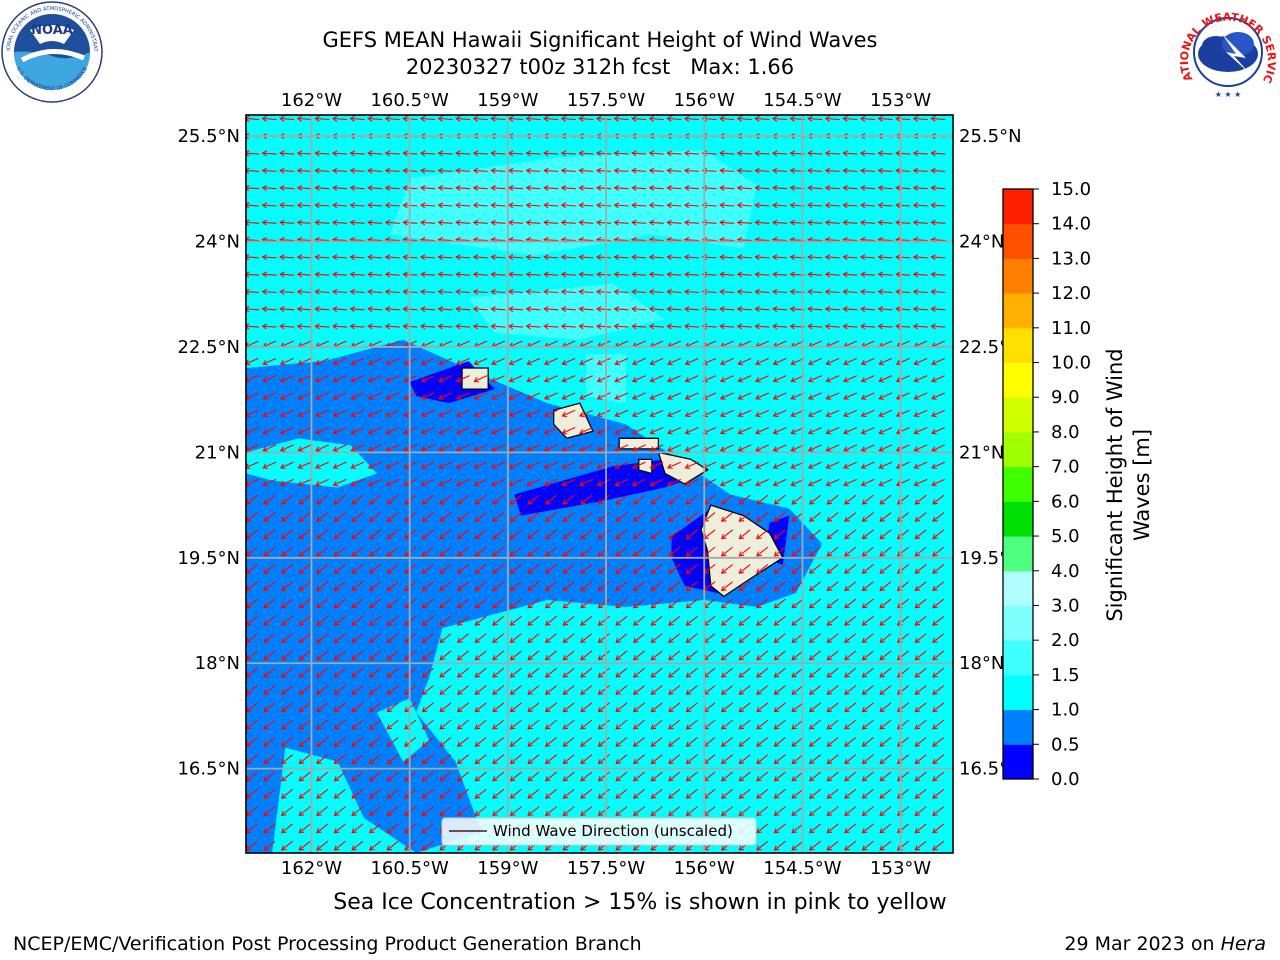 Image resolution: width=1280 pixels, height=960 pixels. What do you see at coordinates (683, 468) in the screenshot?
I see `island-maui` at bounding box center [683, 468].